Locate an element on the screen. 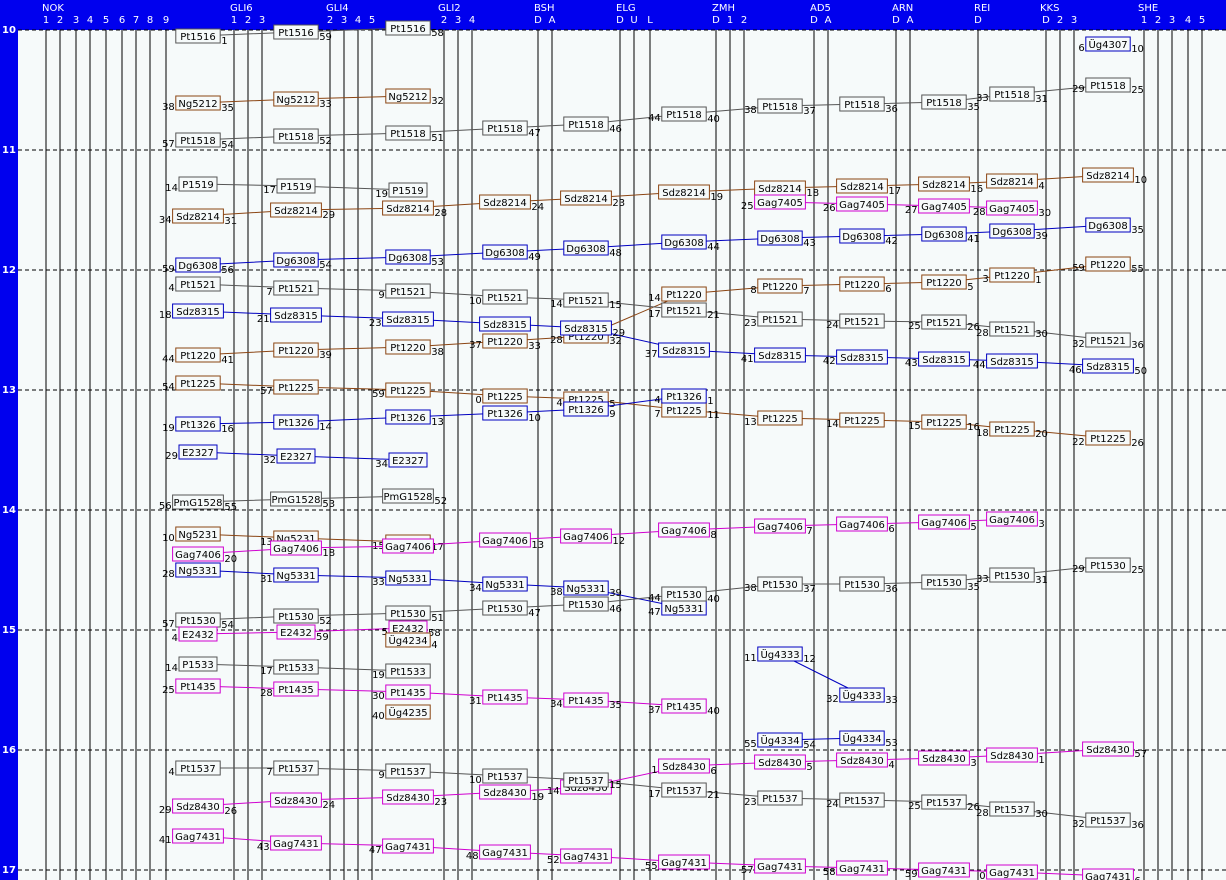 The image size is (1226, 880). train-label: Ng5231 is located at coordinates (197, 535).